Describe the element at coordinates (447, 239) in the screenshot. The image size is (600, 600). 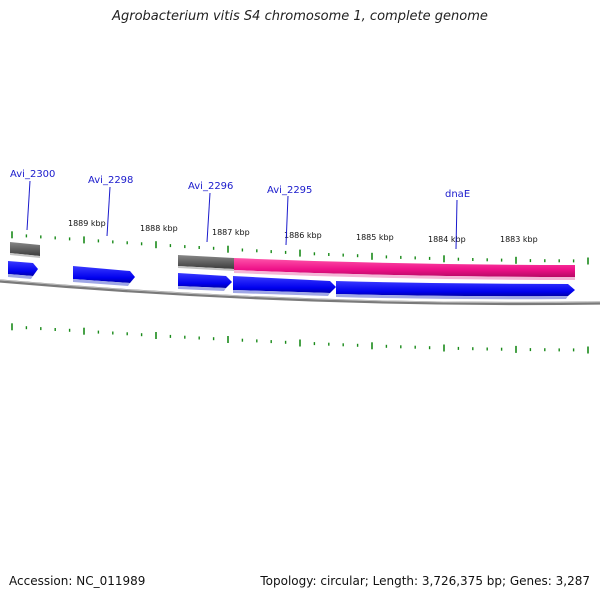
I see `tick-label-1884: 1884 kbp` at that location.